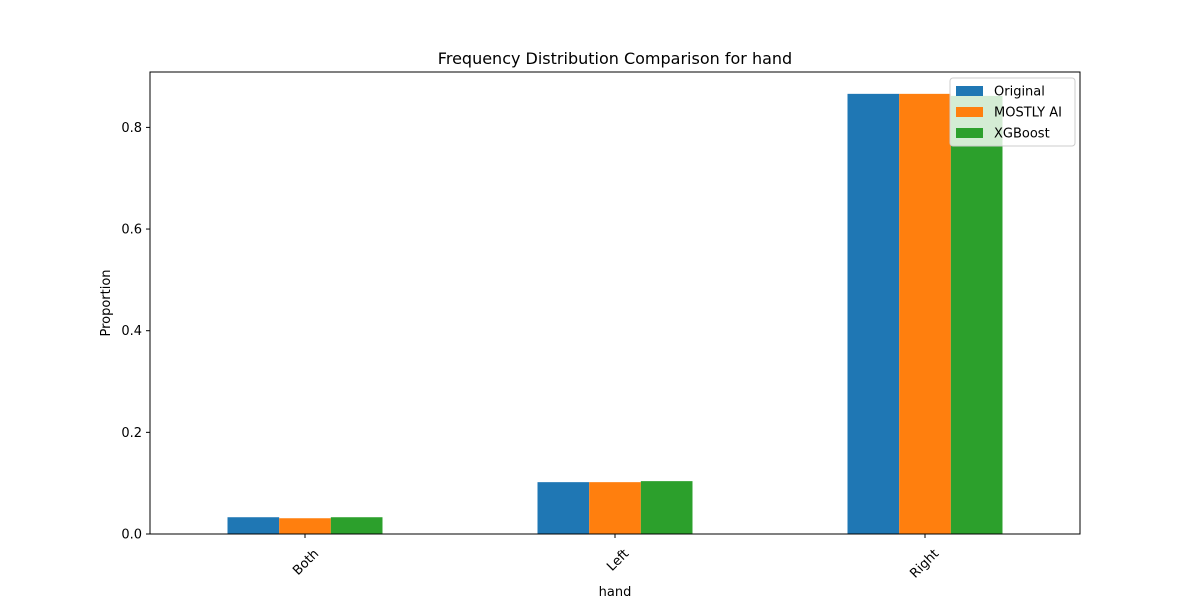 The width and height of the screenshot is (1200, 600). What do you see at coordinates (563, 508) in the screenshot?
I see `bar-original-left` at bounding box center [563, 508].